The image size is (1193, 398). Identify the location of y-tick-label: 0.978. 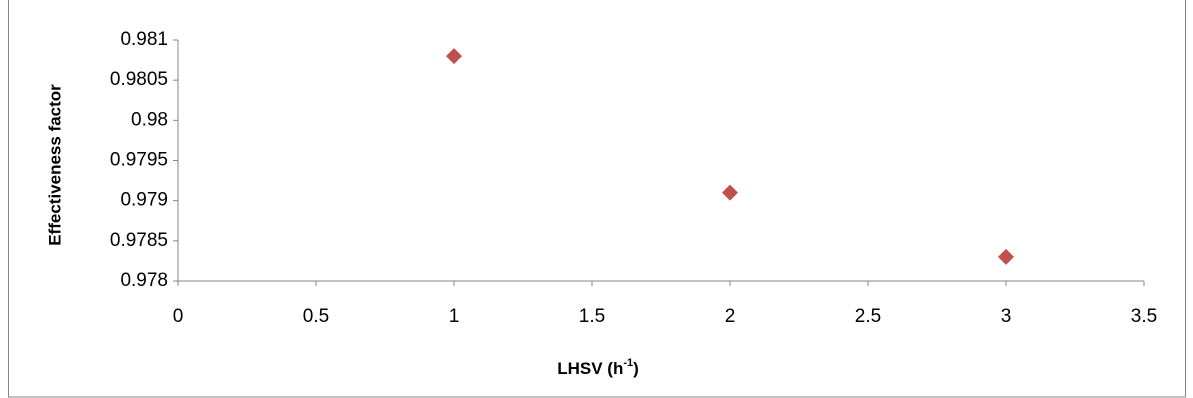
(144, 280).